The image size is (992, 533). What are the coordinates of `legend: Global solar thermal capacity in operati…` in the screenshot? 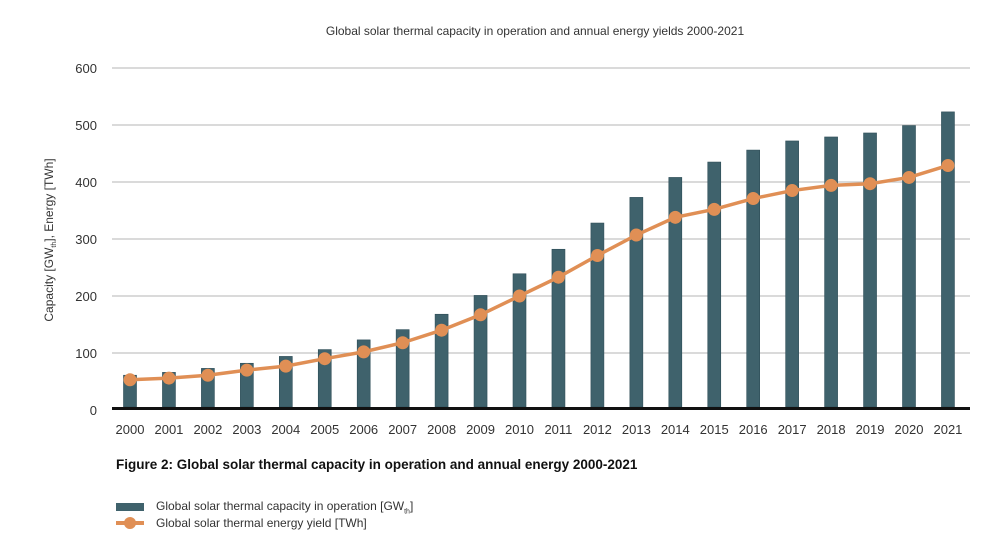 It's located at (264, 515).